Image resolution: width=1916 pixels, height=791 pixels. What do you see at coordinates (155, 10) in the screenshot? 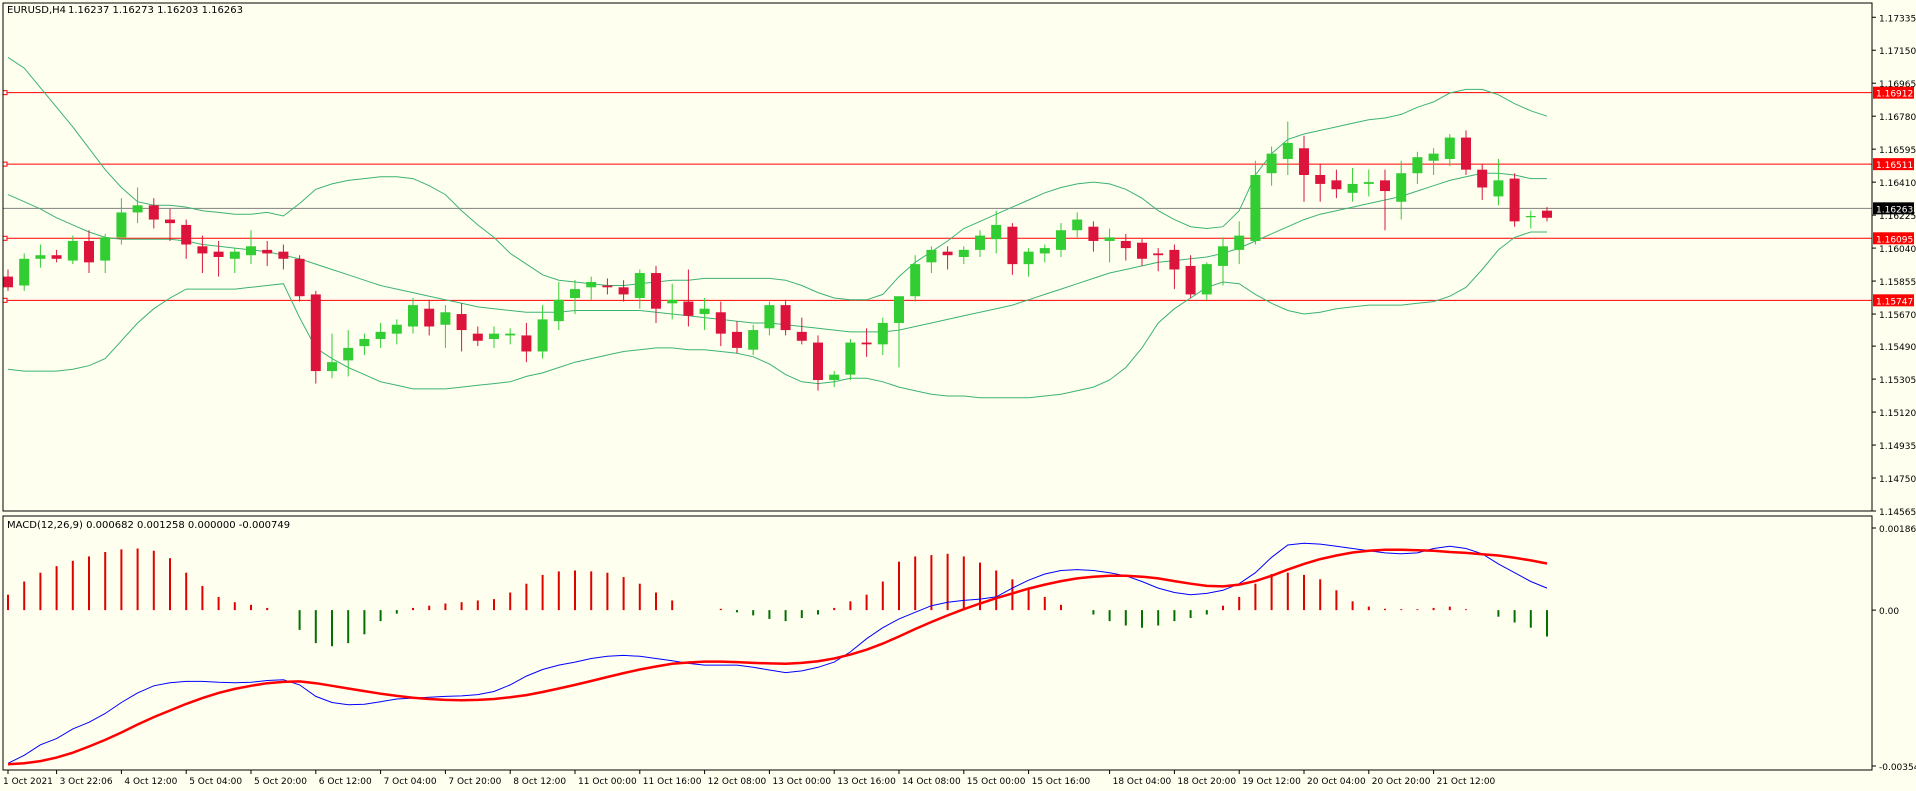
I see `price-title-ohlc: 1.16237 1.16273 1.16203 1.16263` at bounding box center [155, 10].